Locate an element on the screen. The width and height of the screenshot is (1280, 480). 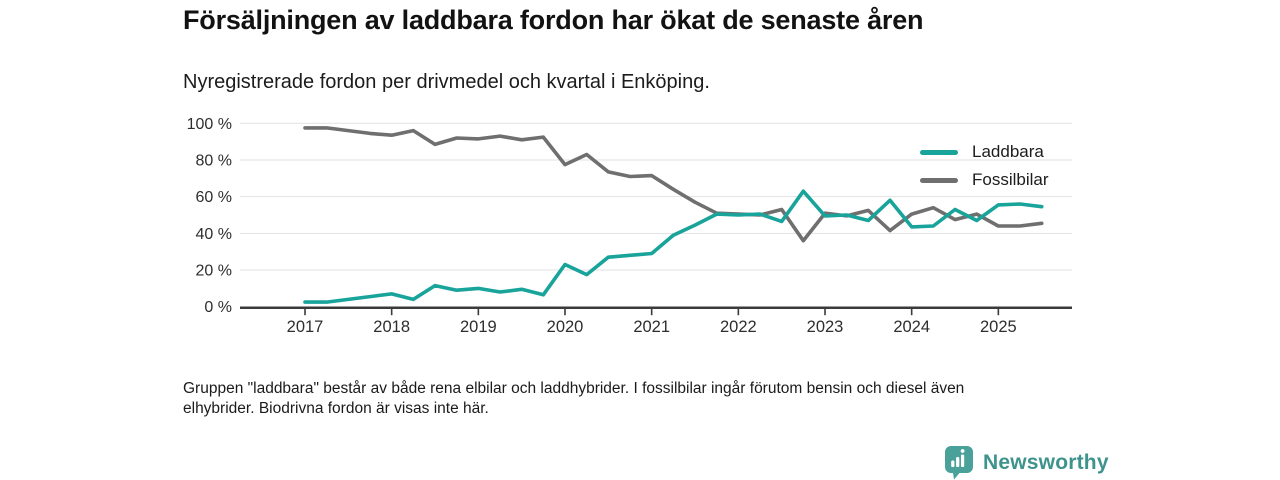
newsworthy-bubble-chart-icon is located at coordinates (959, 463).